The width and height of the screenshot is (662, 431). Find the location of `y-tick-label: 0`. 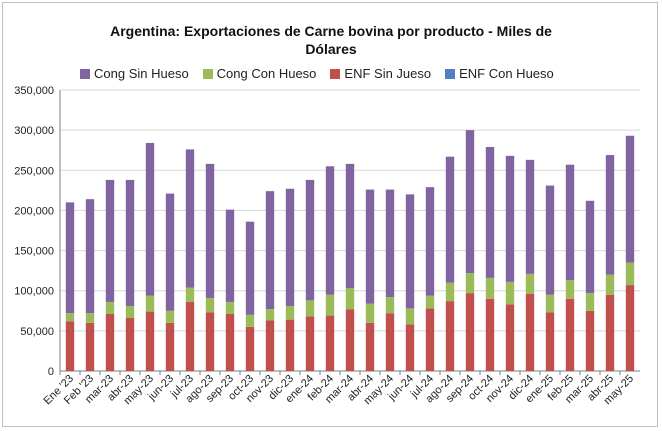

y-tick-label: 0 is located at coordinates (51, 372).